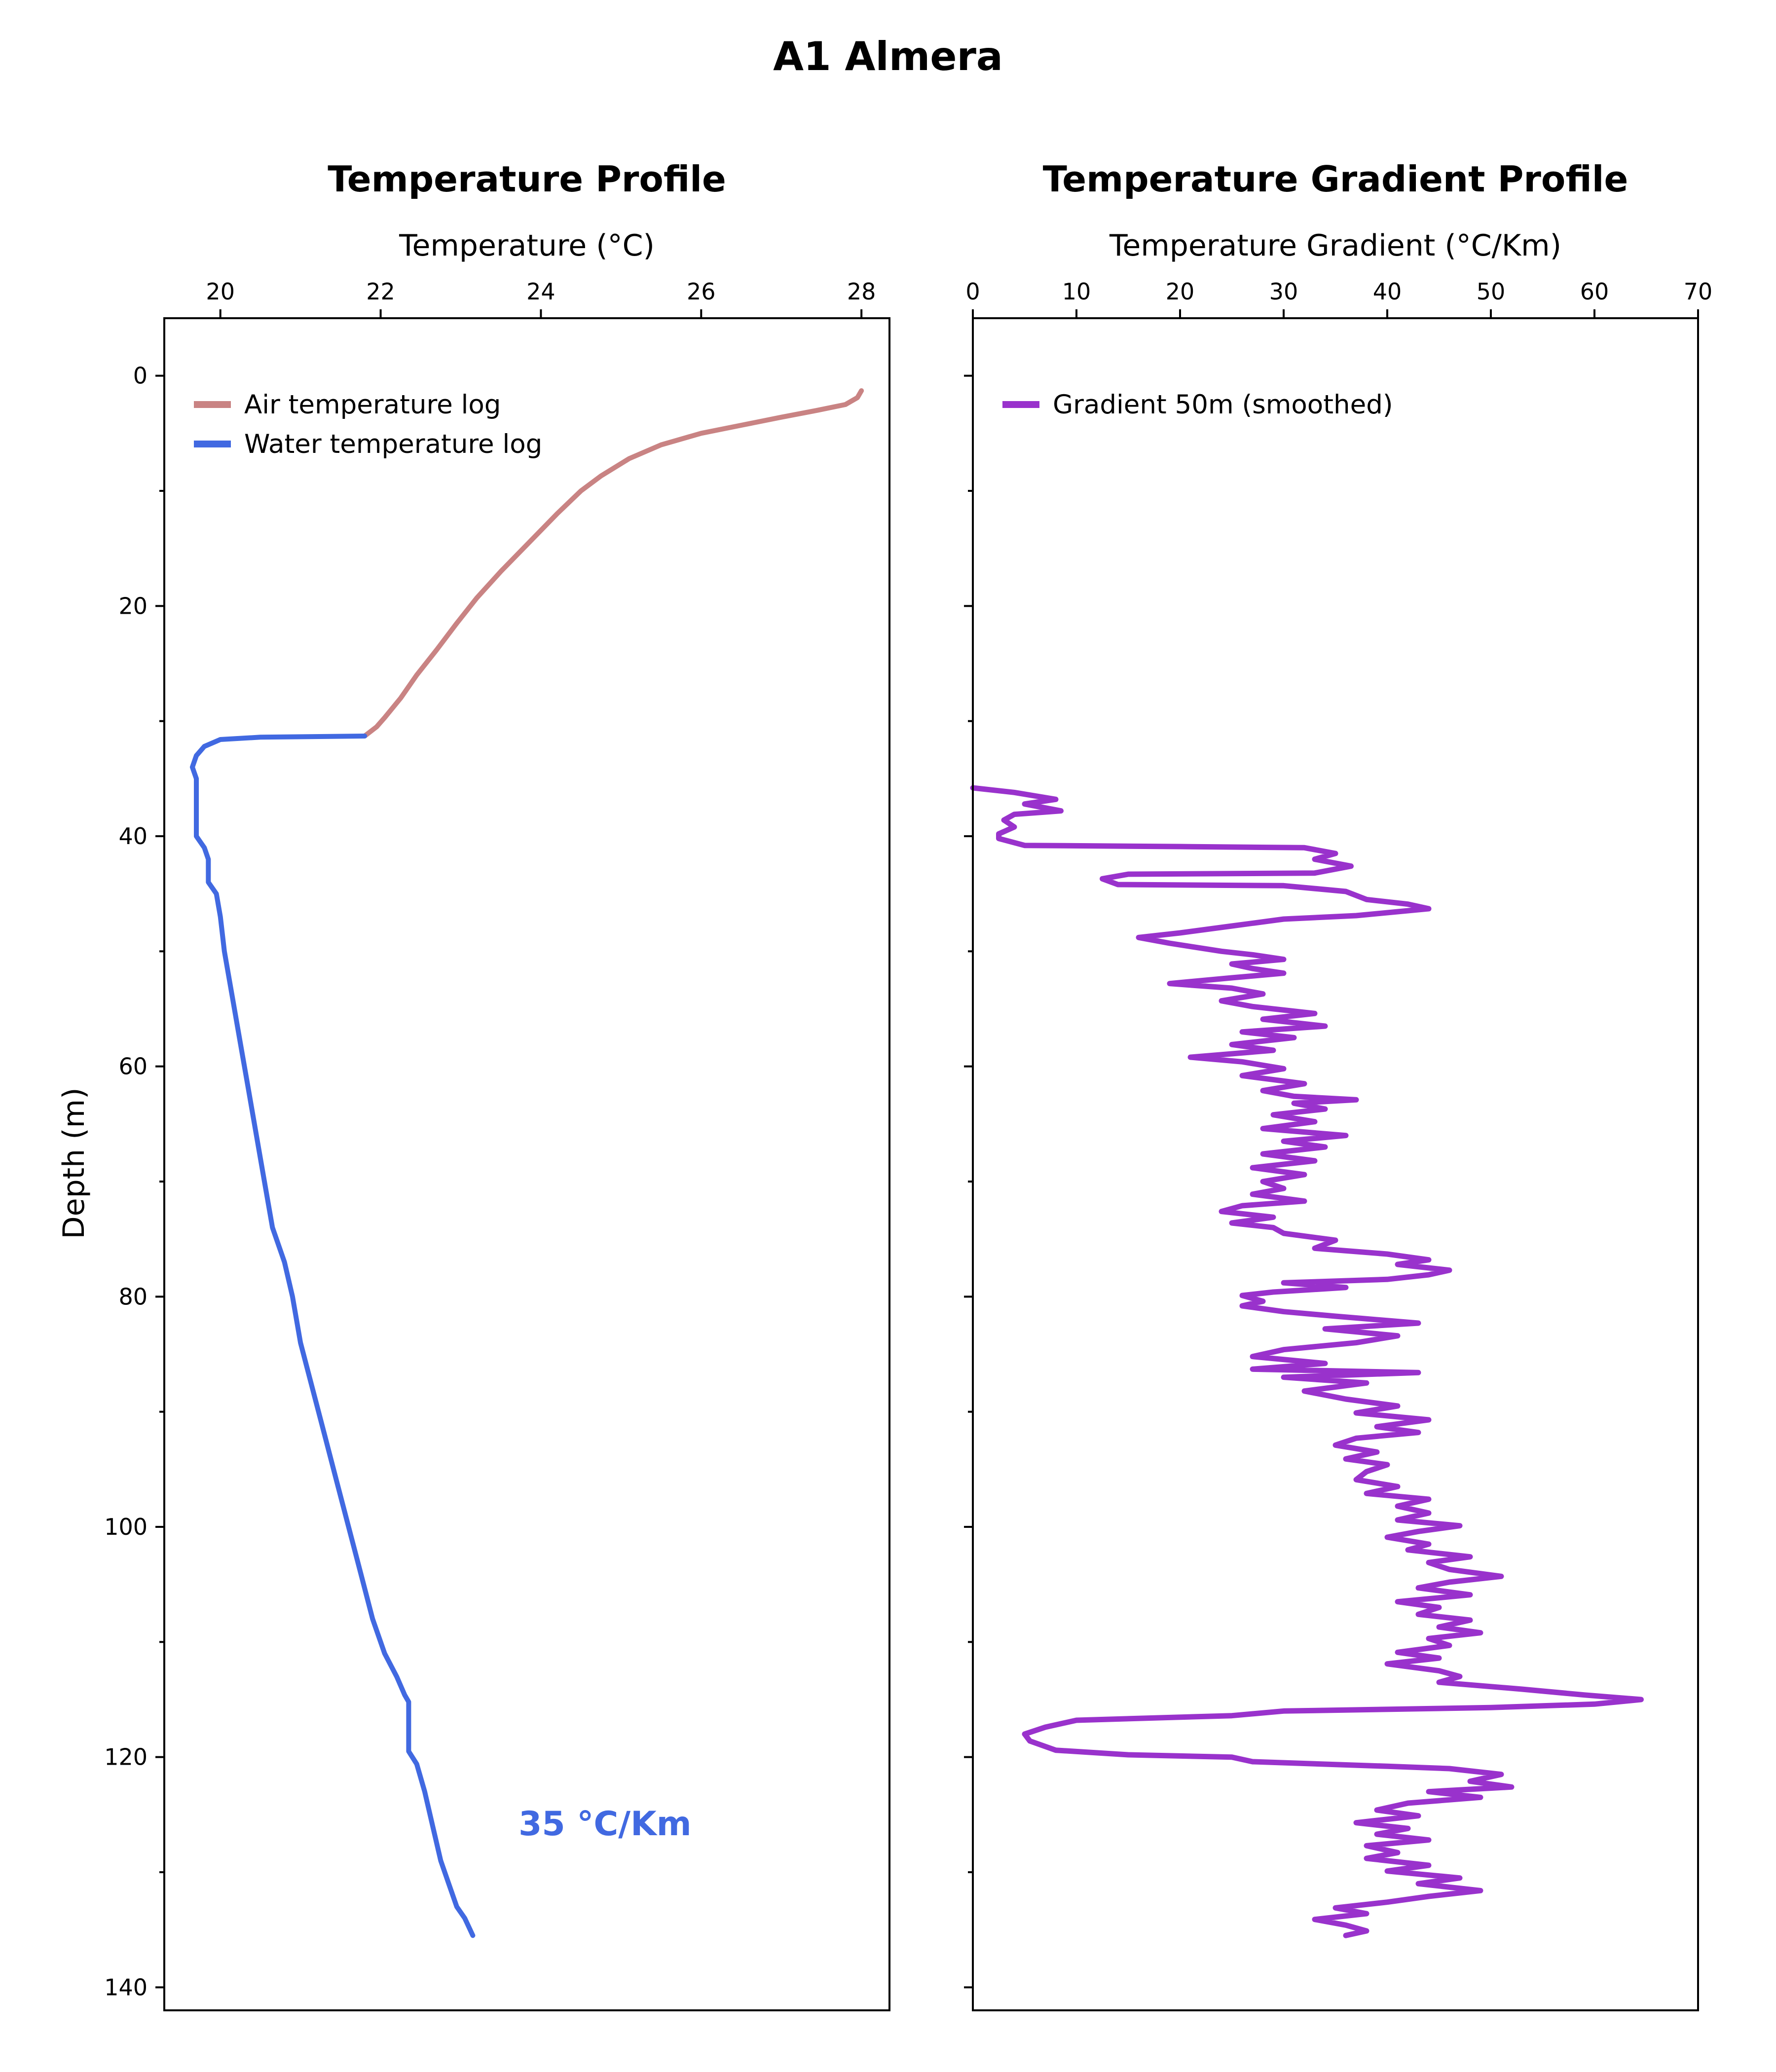 This screenshot has width=1776, height=2072. What do you see at coordinates (381, 292) in the screenshot?
I see `x-tick-label: 22` at bounding box center [381, 292].